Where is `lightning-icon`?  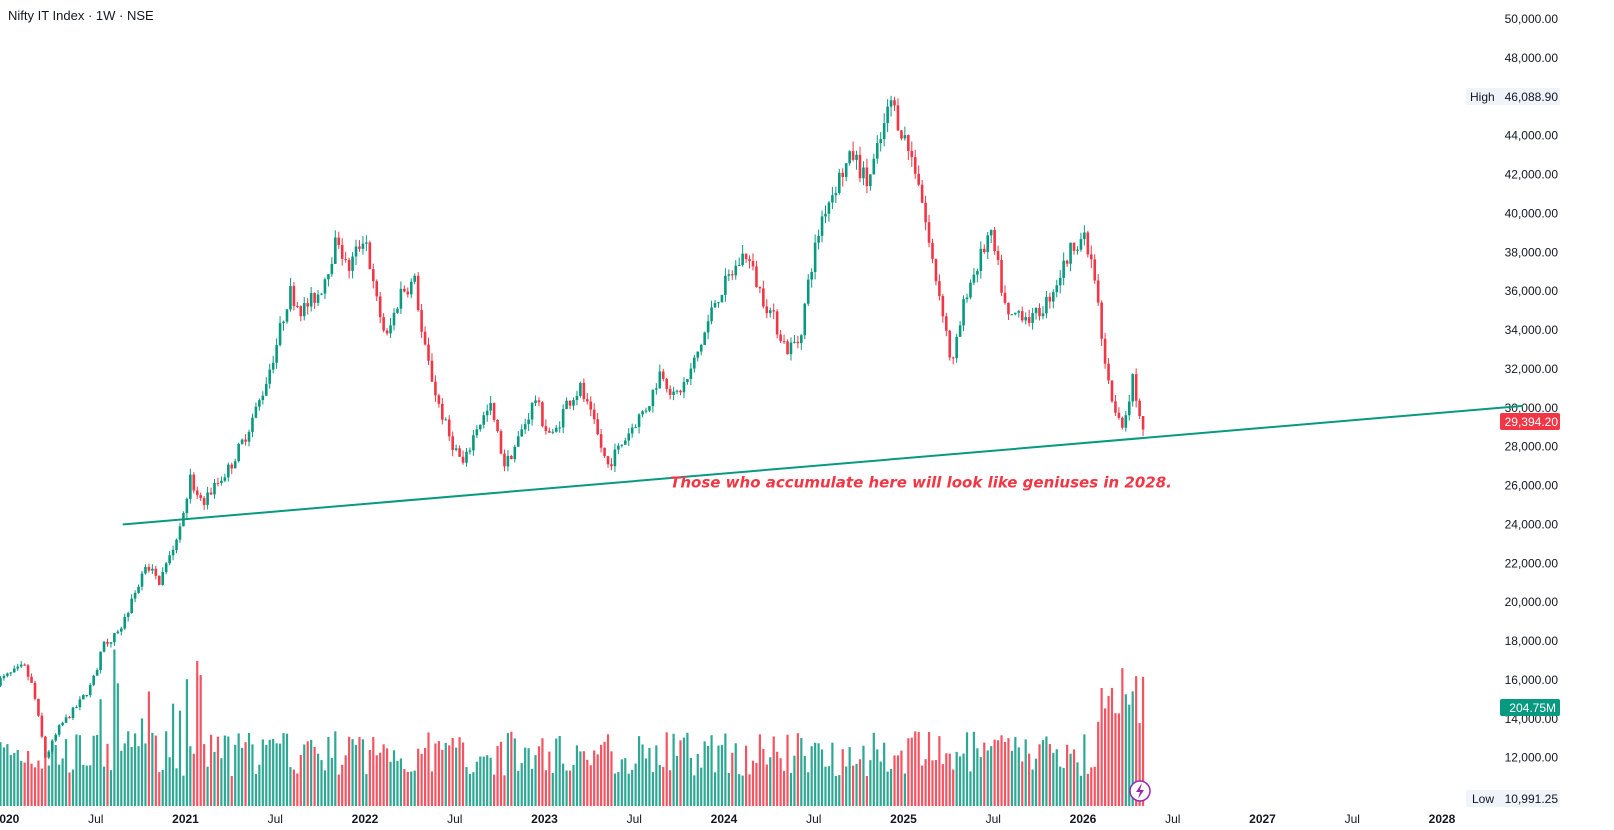
lightning-icon is located at coordinates (1140, 791).